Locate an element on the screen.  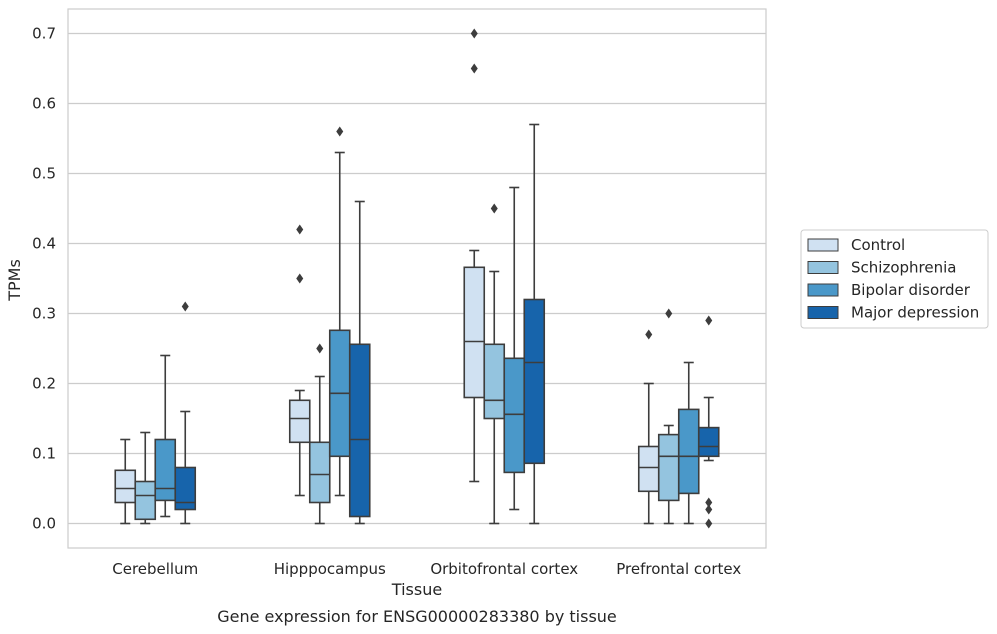
y-axis-ticks: 0.0 0.1 0.2 0.3 0.4 0.5 0.6 0.7 is located at coordinates (44, 279).